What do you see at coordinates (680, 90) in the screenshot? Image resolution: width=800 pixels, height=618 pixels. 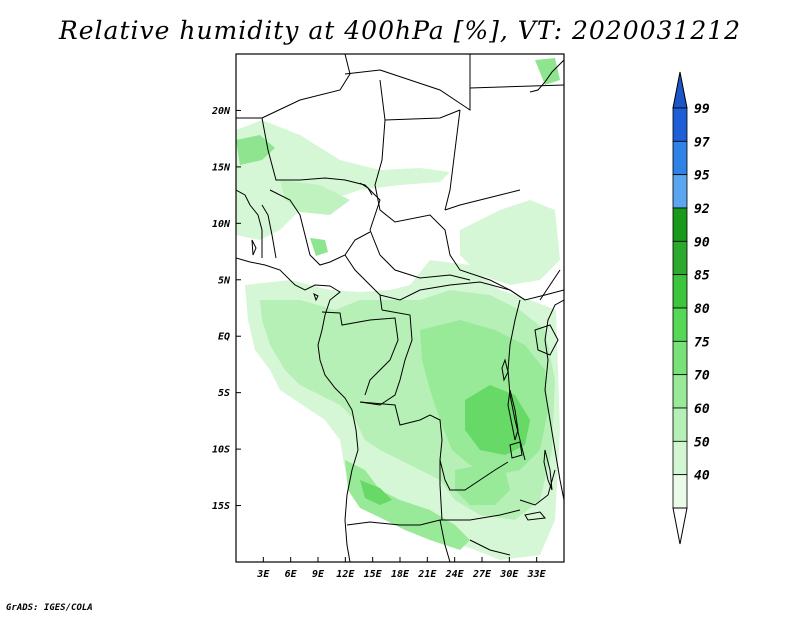 I see `colorbar-top-arrow` at bounding box center [680, 90].